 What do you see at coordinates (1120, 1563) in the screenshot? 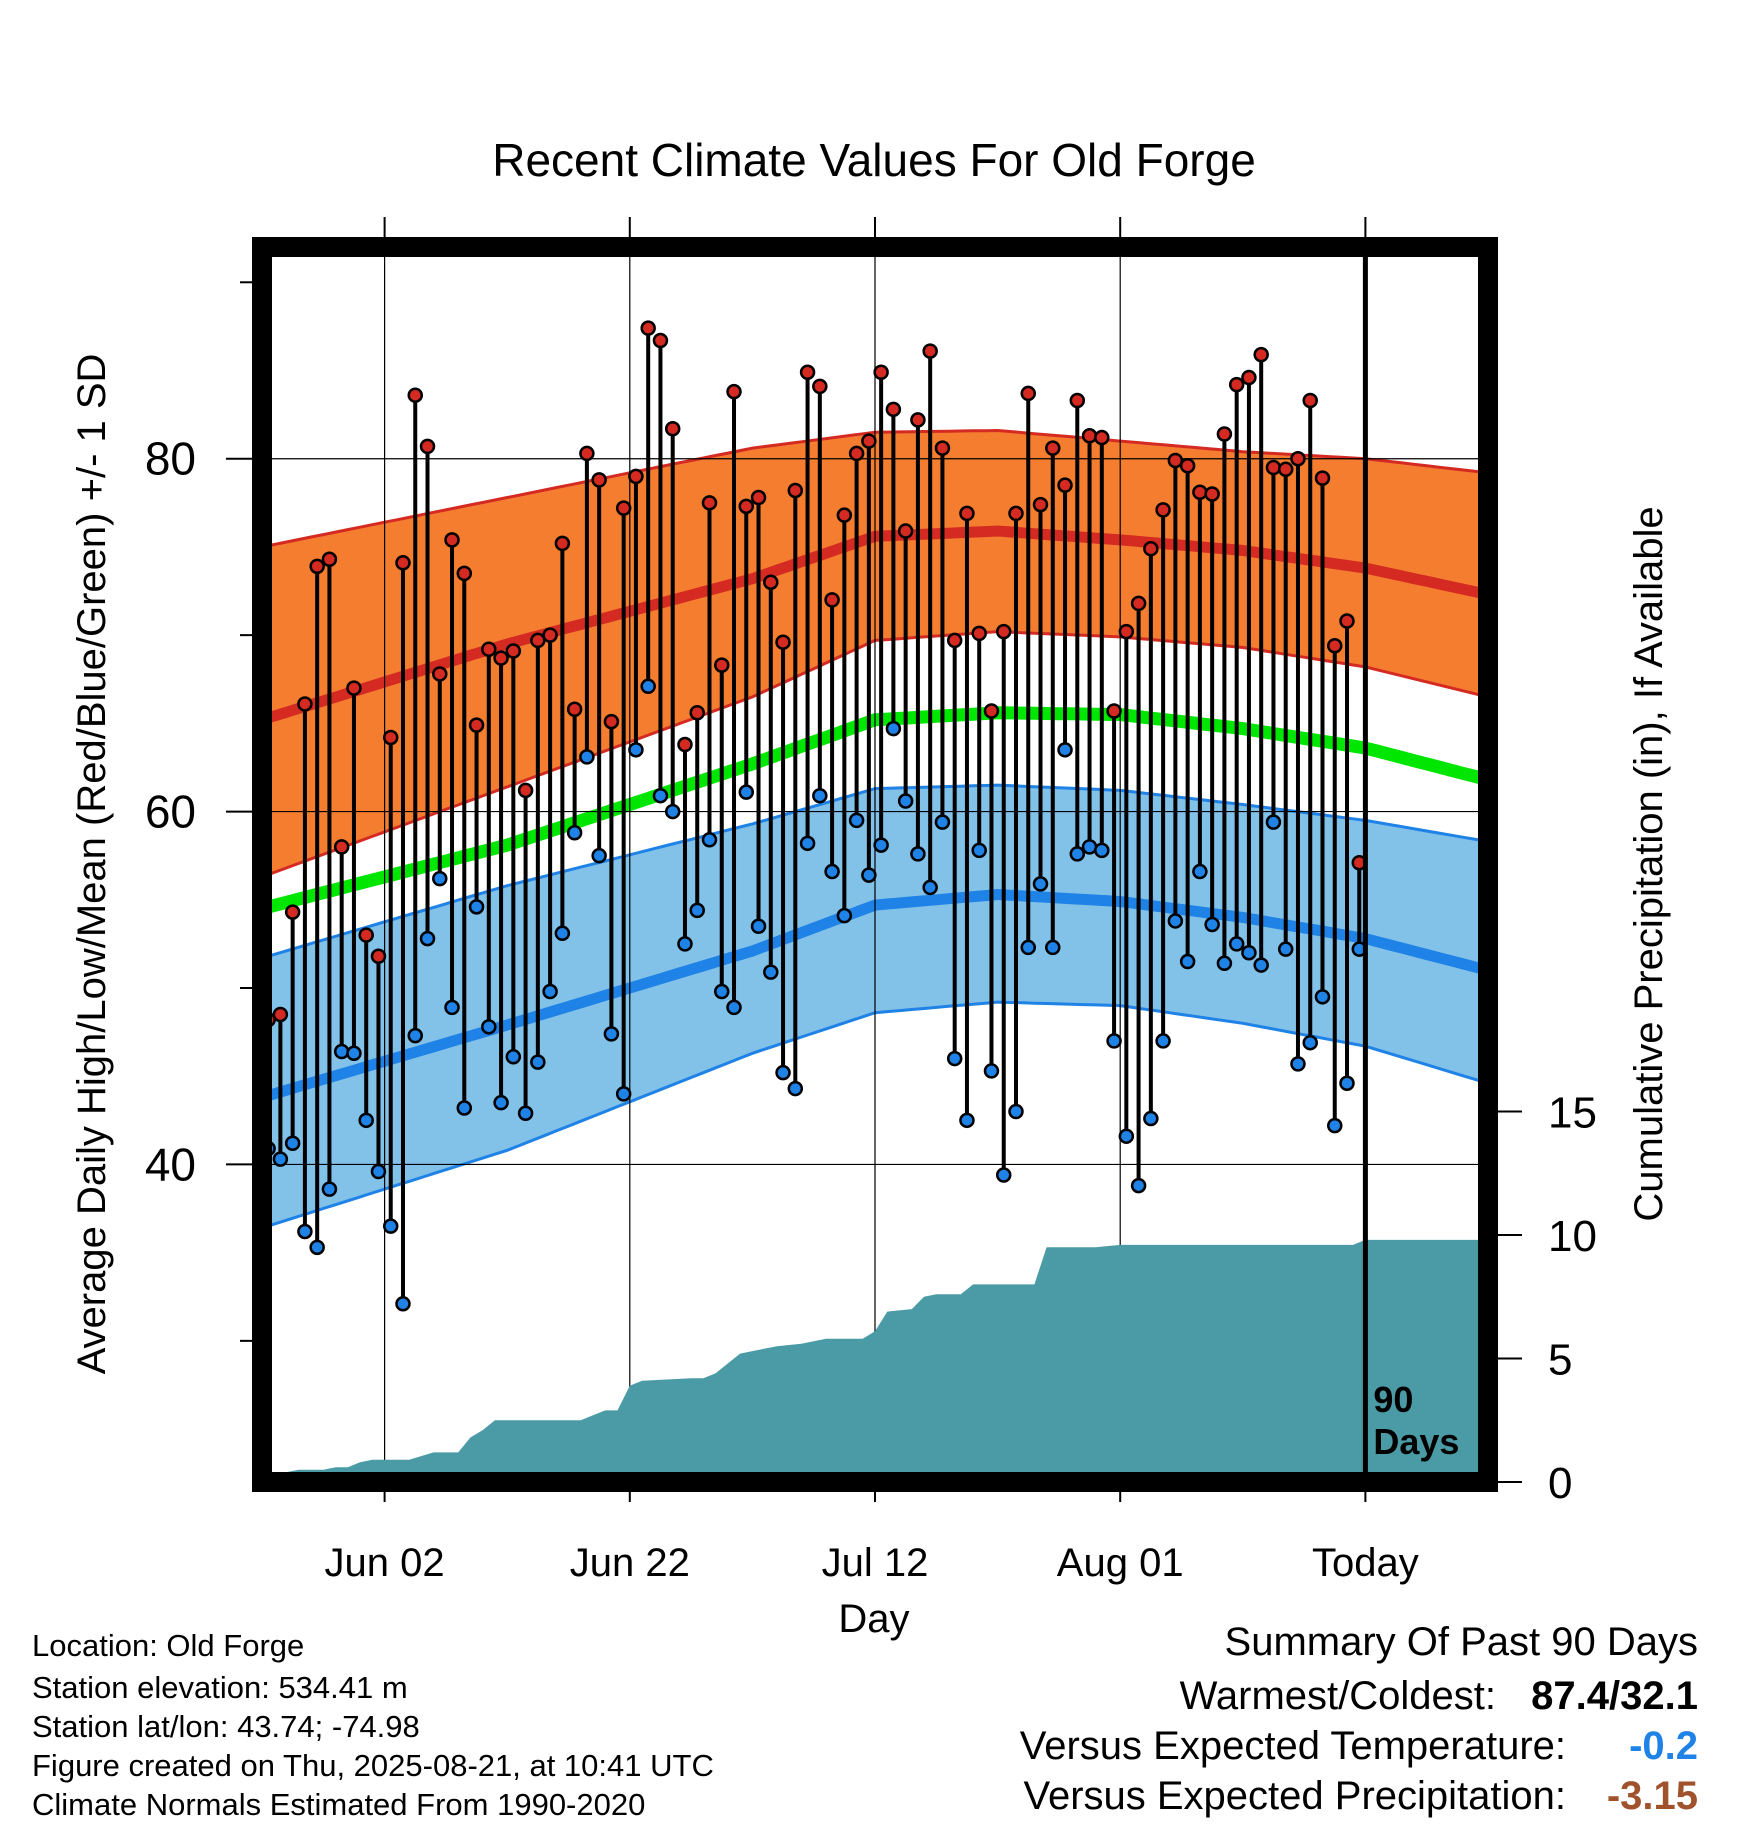
I see `x-tick-label-3: Aug 01` at bounding box center [1120, 1563].